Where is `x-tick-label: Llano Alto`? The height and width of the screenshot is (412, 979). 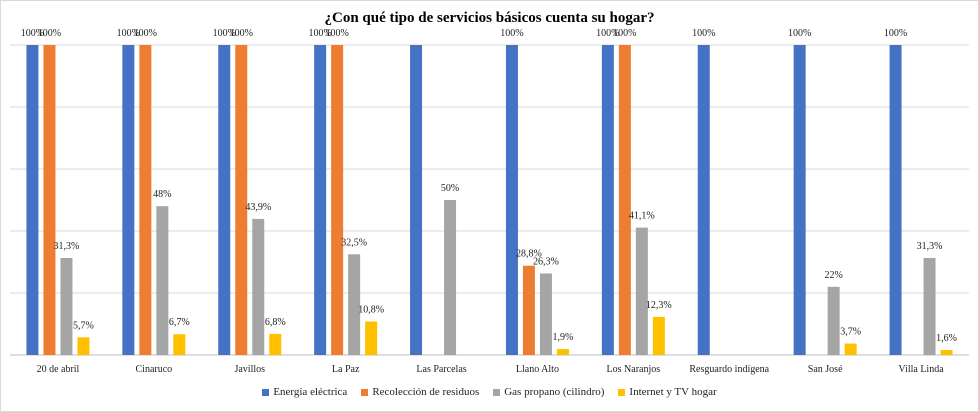
x-tick-label: Llano Alto is located at coordinates (537, 369).